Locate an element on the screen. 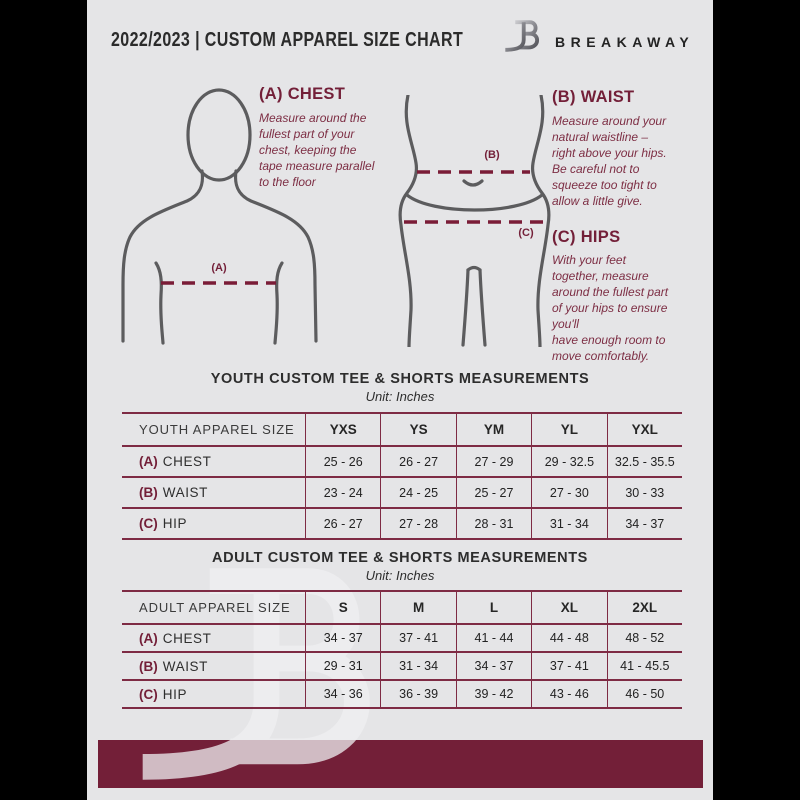 This screenshot has width=800, height=800. size-column-header: M is located at coordinates (417, 607).